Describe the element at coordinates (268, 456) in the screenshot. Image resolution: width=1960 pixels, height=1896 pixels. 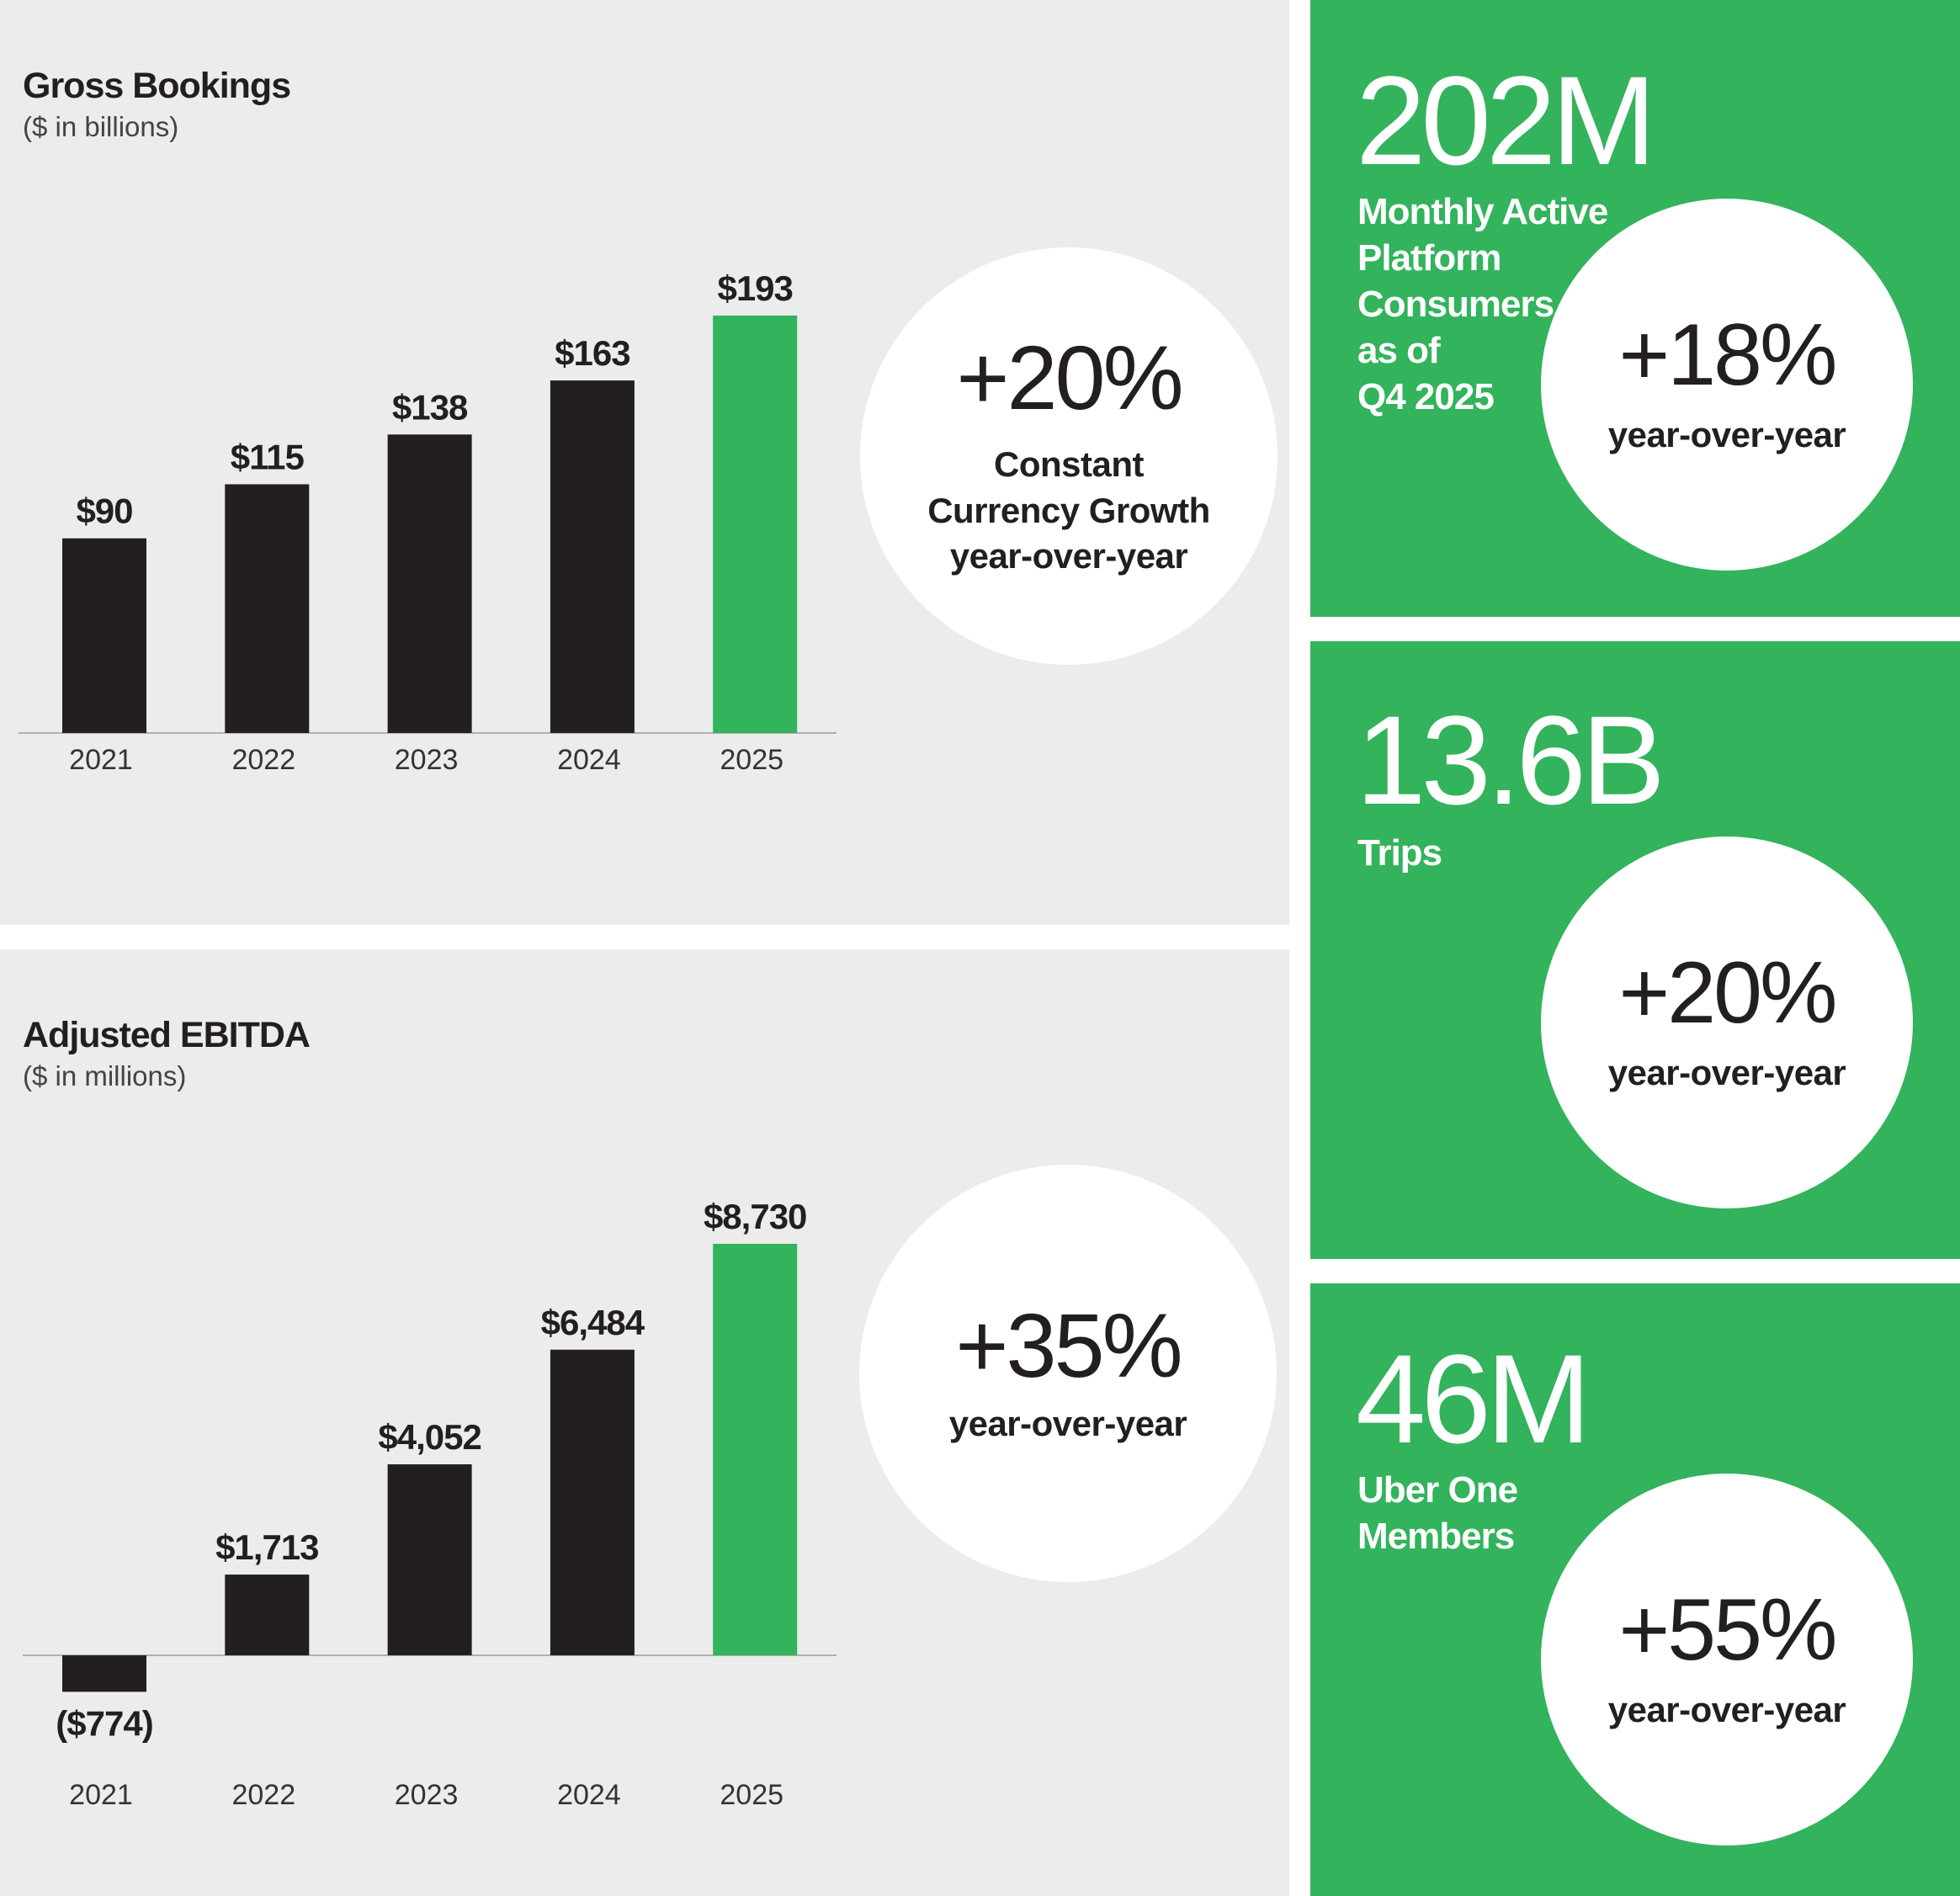
I see `data-label-2022: $115` at that location.